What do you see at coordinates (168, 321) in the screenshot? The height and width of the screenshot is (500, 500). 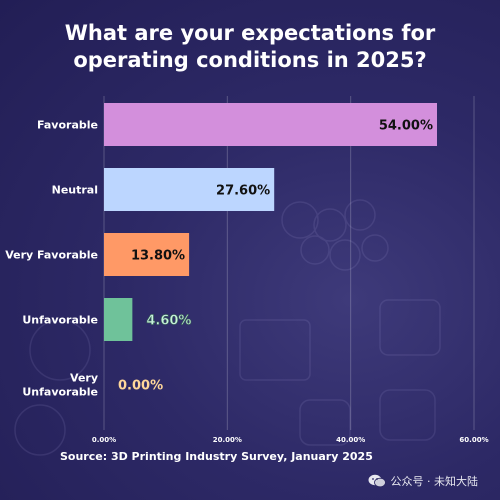 I see `data-label: 4.60%` at bounding box center [168, 321].